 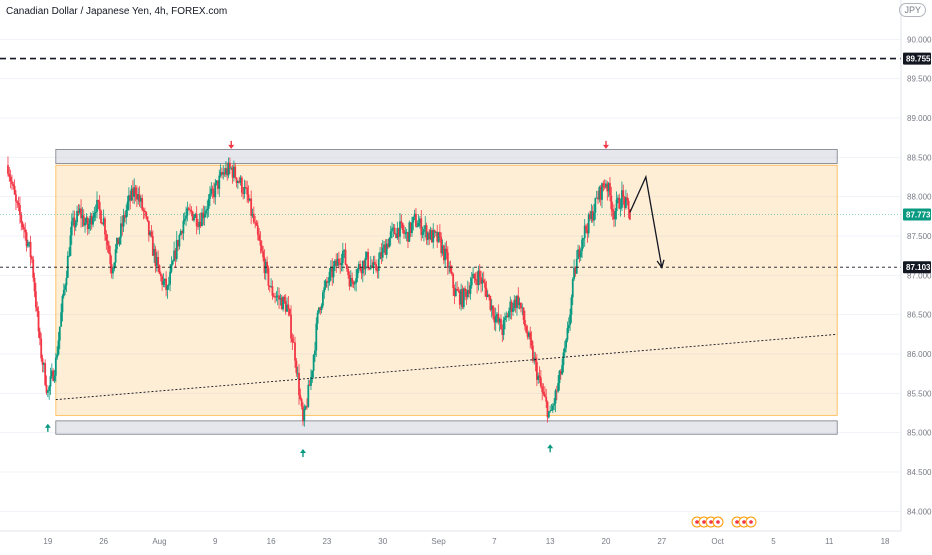 What do you see at coordinates (912, 10) in the screenshot?
I see `currency-badge: JPY` at bounding box center [912, 10].